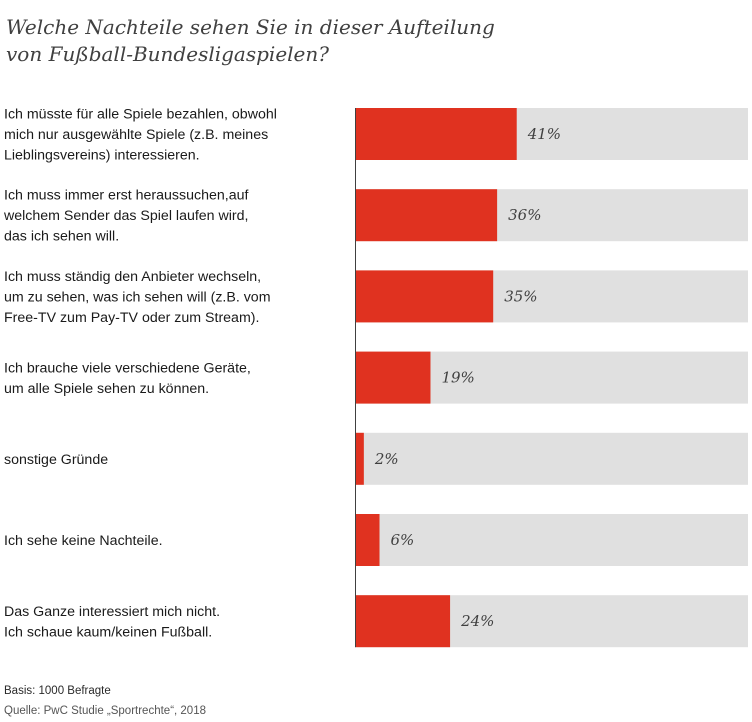  What do you see at coordinates (520, 296) in the screenshot?
I see `value-label: 35%` at bounding box center [520, 296].